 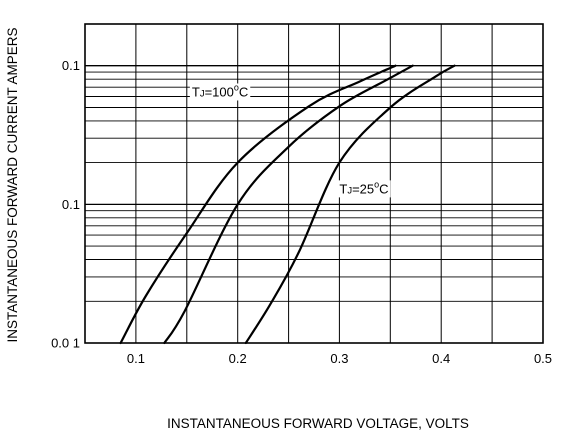 What do you see at coordinates (238, 358) in the screenshot?
I see `x-tick-label: 0.2` at bounding box center [238, 358].